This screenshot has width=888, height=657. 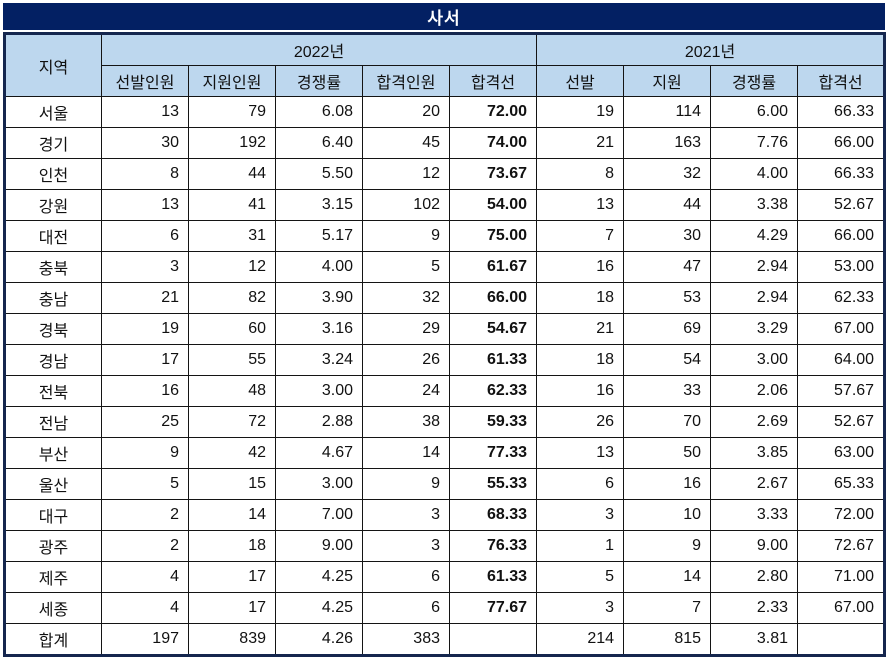 What do you see at coordinates (145, 236) in the screenshot?
I see `value-cell: 6` at bounding box center [145, 236].